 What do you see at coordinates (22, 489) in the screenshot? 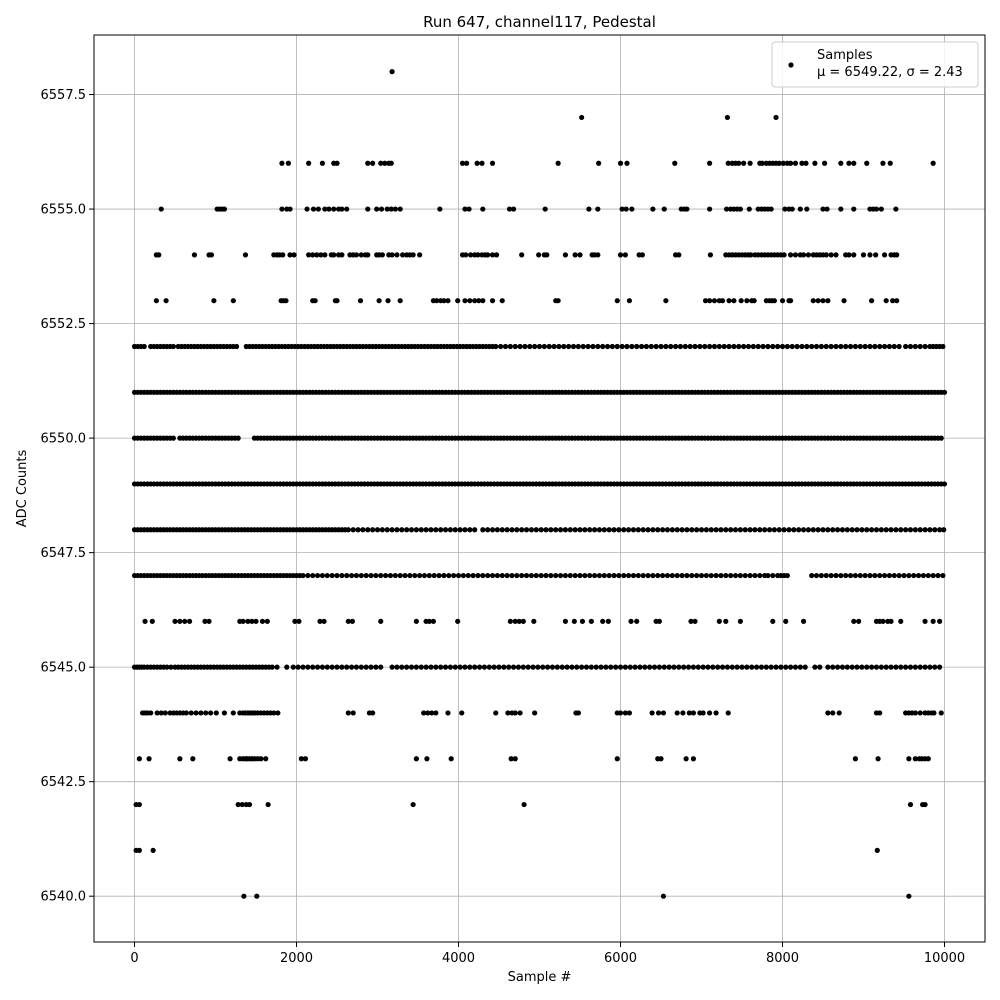
I see `y-axis-label: ADC Counts` at bounding box center [22, 489].